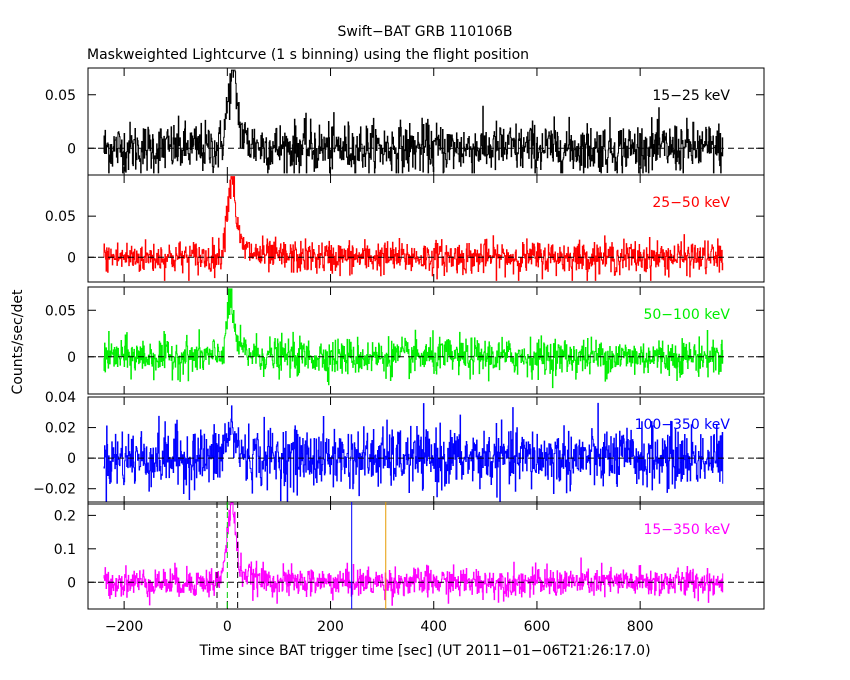 The image size is (850, 680). I want to click on chart-title: Swift−BAT GRB 110106B, so click(425, 32).